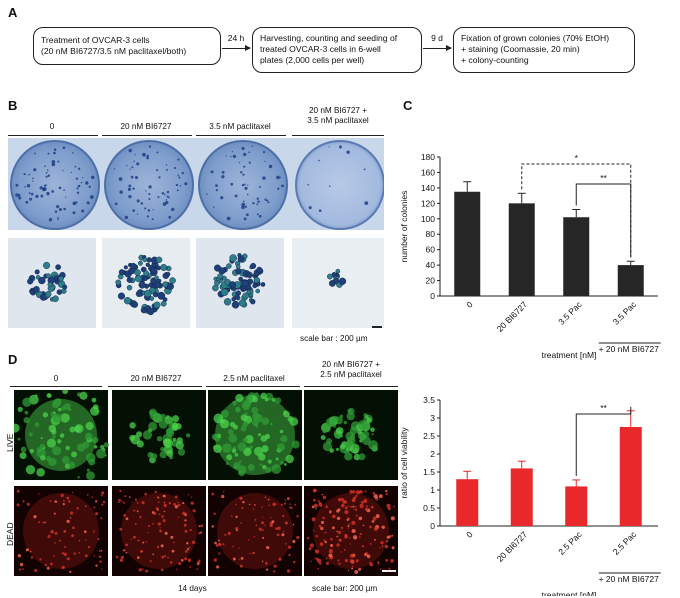  Describe the element at coordinates (432, 454) in the screenshot. I see `y-tick-label: 2` at that location.